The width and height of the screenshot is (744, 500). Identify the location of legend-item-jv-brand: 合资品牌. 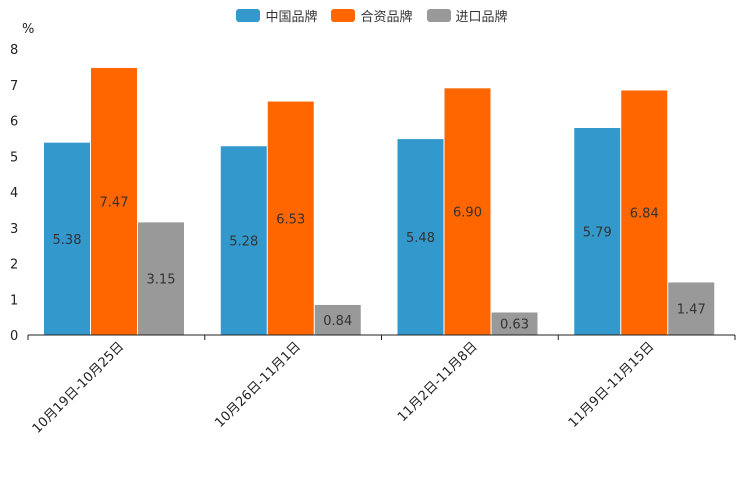
(372, 15).